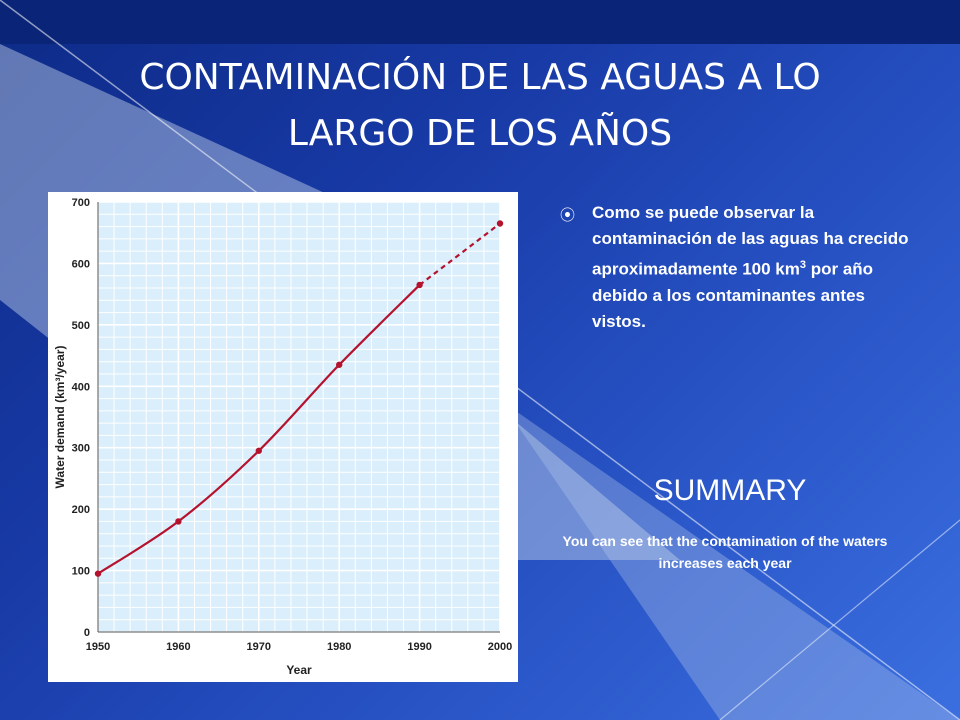 The width and height of the screenshot is (960, 720). I want to click on slide-title-line2: LARGO DE LOS AÑOS, so click(480, 133).